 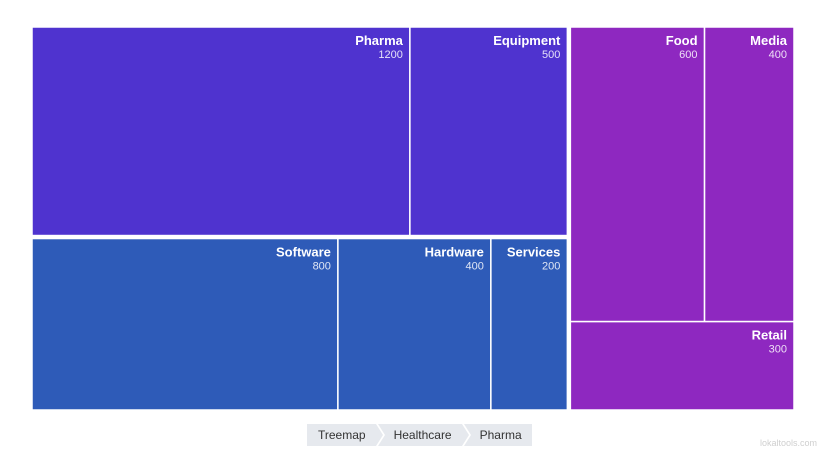 What do you see at coordinates (551, 55) in the screenshot?
I see `tile-value-equipment: 500` at bounding box center [551, 55].